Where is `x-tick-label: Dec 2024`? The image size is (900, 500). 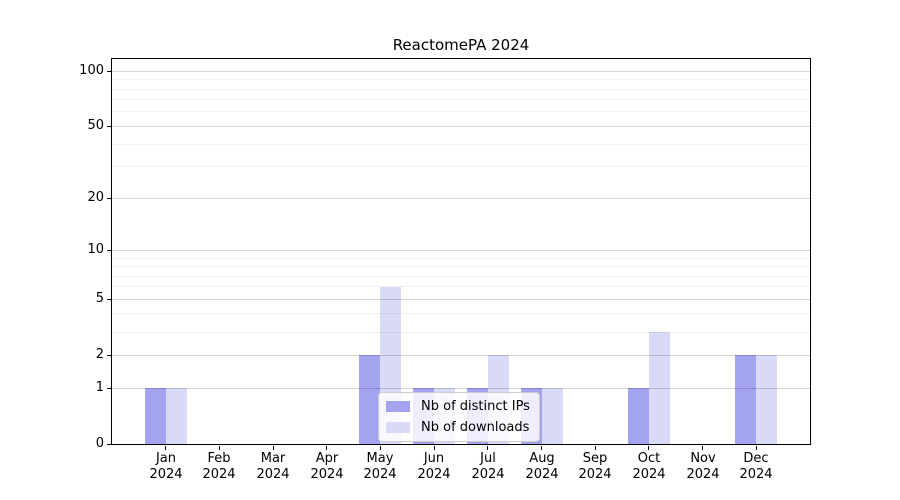 x-tick-label: Dec 2024 is located at coordinates (756, 466).